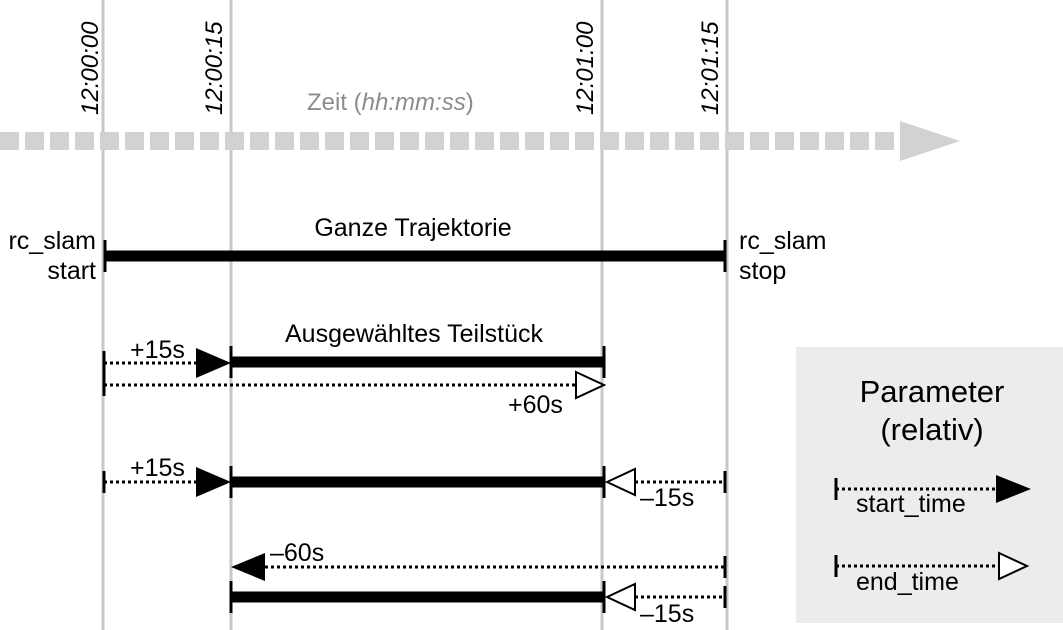 The image size is (1063, 630). I want to click on full-trajectory-title: Ganze Trajektorie, so click(412, 228).